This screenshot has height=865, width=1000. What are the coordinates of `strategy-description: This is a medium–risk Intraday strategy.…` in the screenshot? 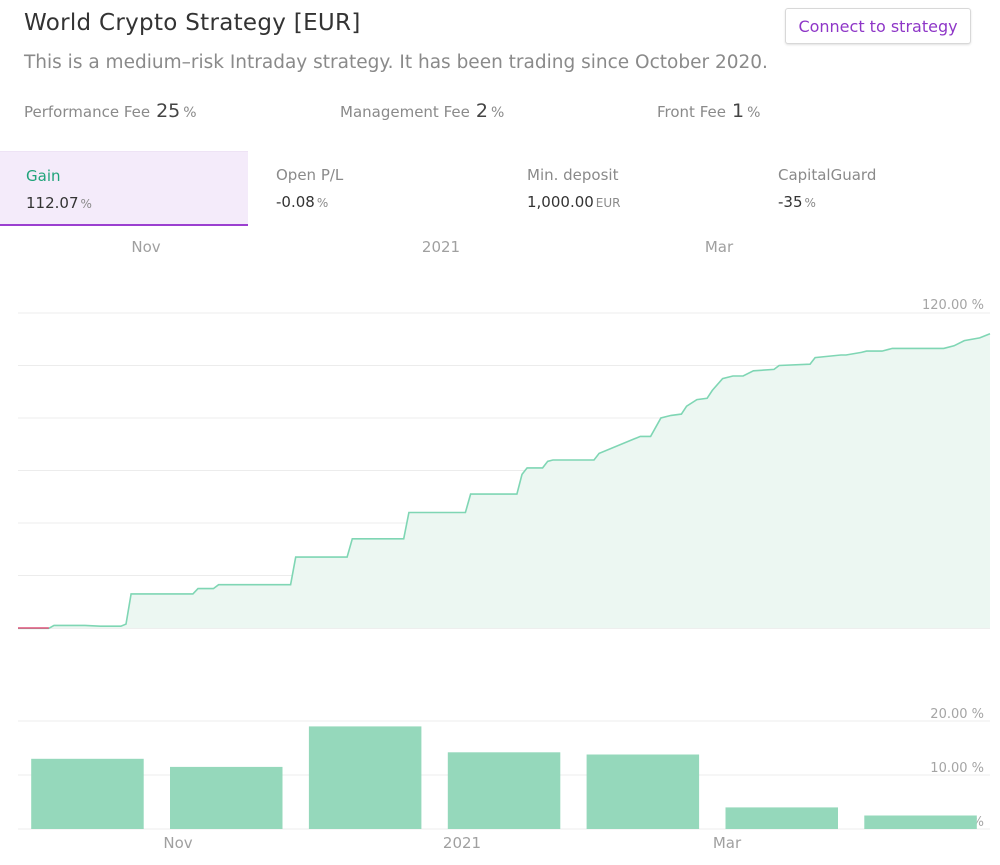 It's located at (396, 62).